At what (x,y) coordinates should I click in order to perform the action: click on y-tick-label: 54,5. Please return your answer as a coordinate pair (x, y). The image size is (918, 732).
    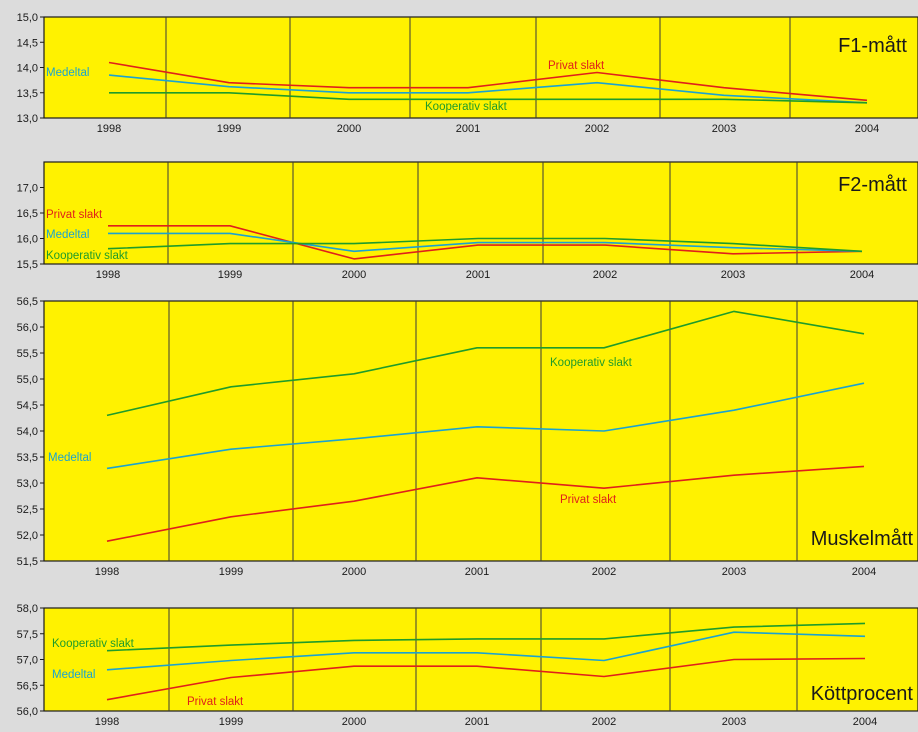
    Looking at the image, I should click on (27, 406).